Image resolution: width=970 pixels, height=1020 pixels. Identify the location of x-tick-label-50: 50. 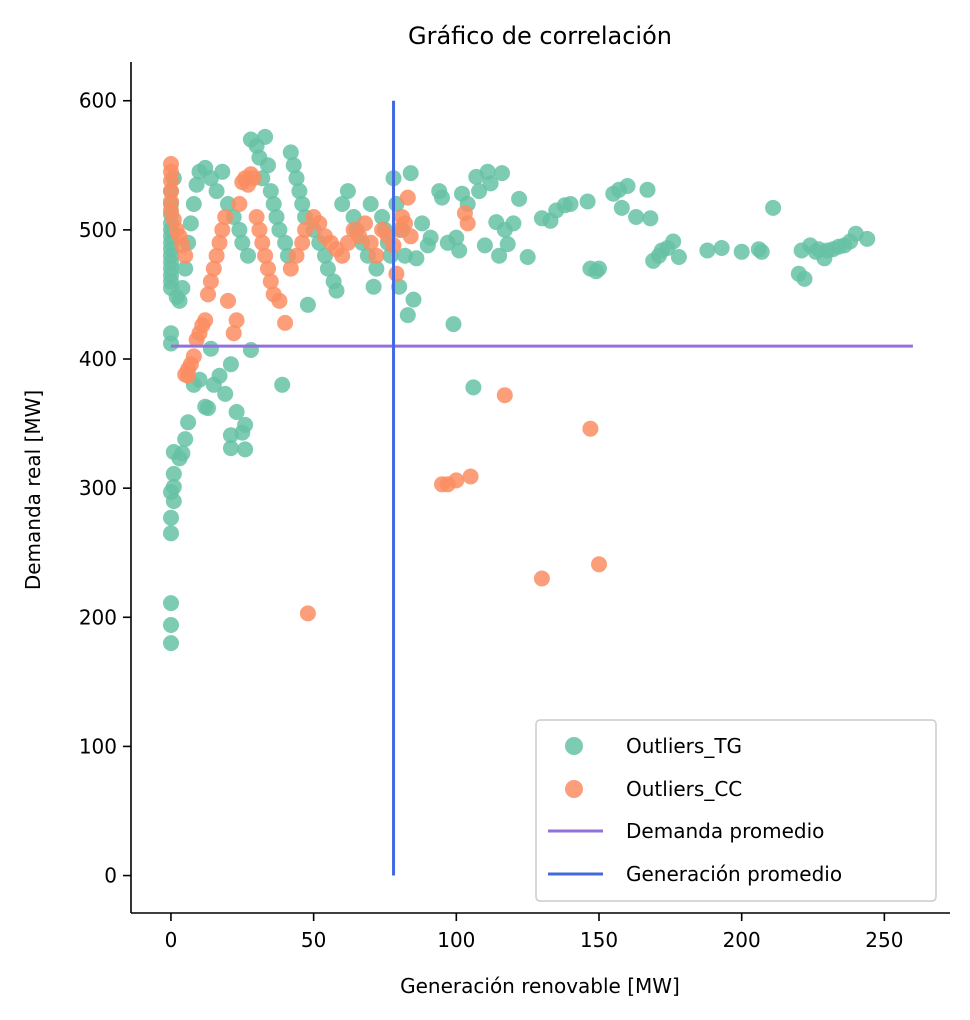
(313, 940).